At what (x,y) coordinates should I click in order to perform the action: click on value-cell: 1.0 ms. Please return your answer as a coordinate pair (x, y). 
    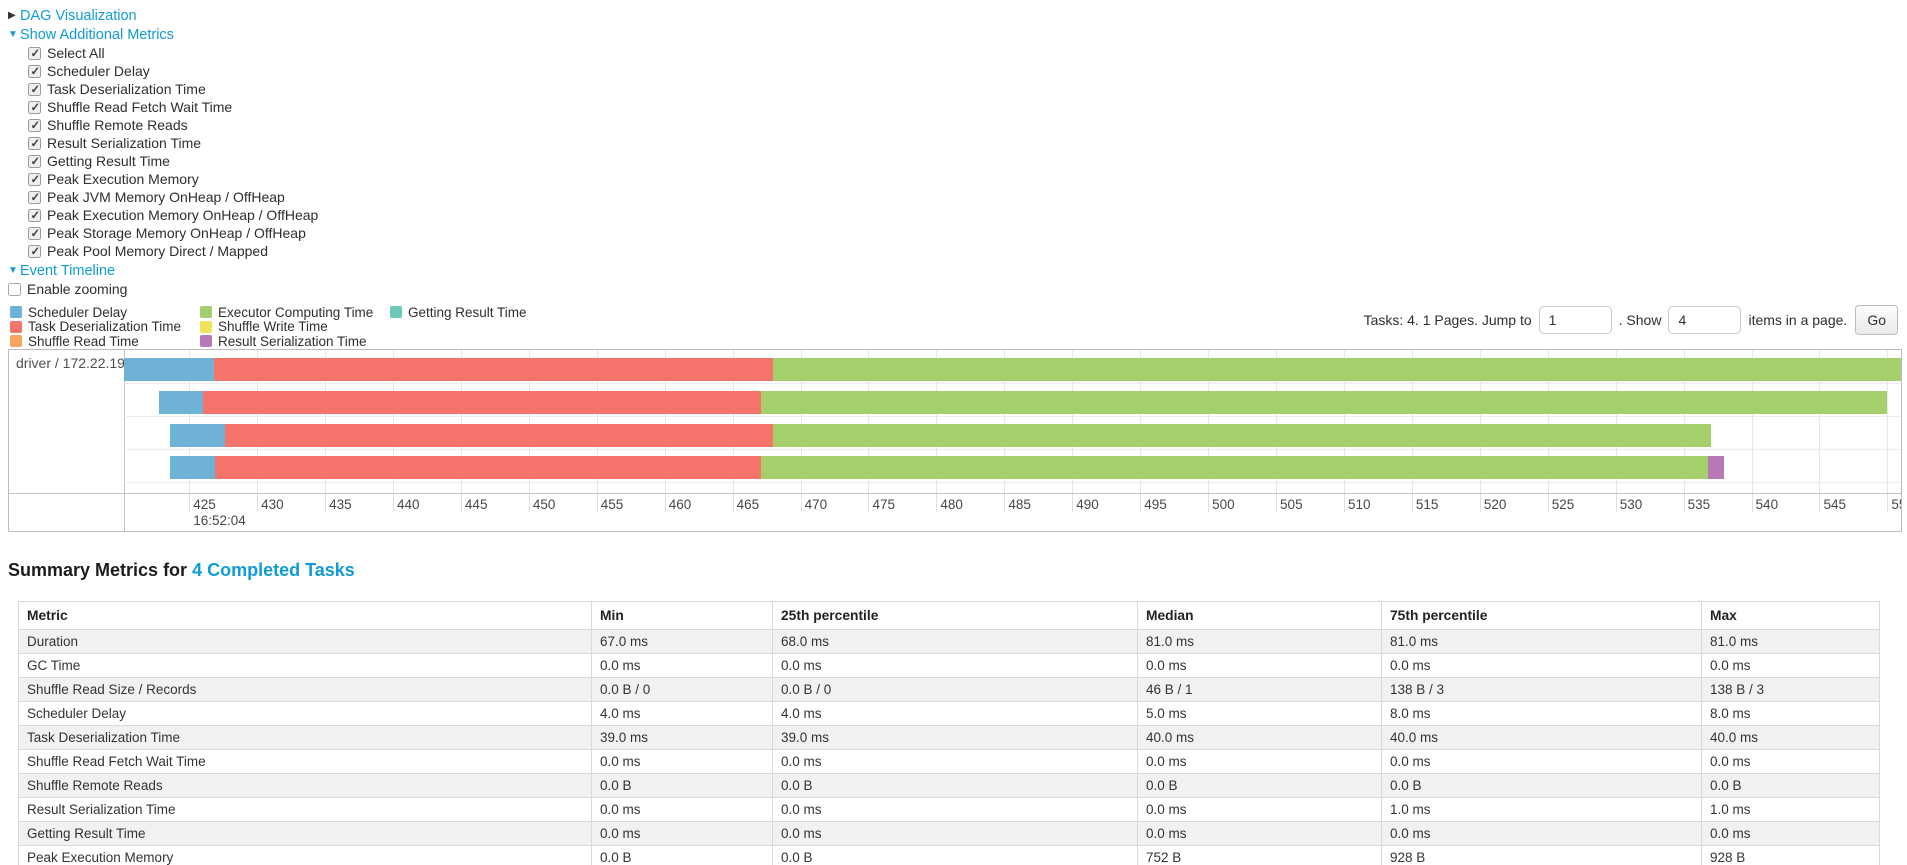
    Looking at the image, I should click on (1541, 809).